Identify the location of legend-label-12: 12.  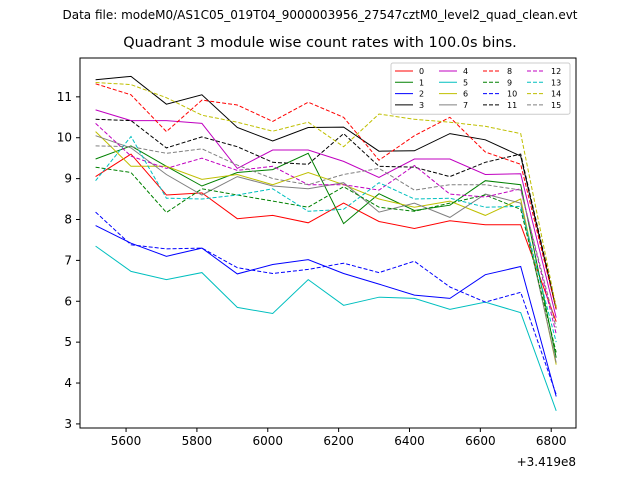
(556, 71).